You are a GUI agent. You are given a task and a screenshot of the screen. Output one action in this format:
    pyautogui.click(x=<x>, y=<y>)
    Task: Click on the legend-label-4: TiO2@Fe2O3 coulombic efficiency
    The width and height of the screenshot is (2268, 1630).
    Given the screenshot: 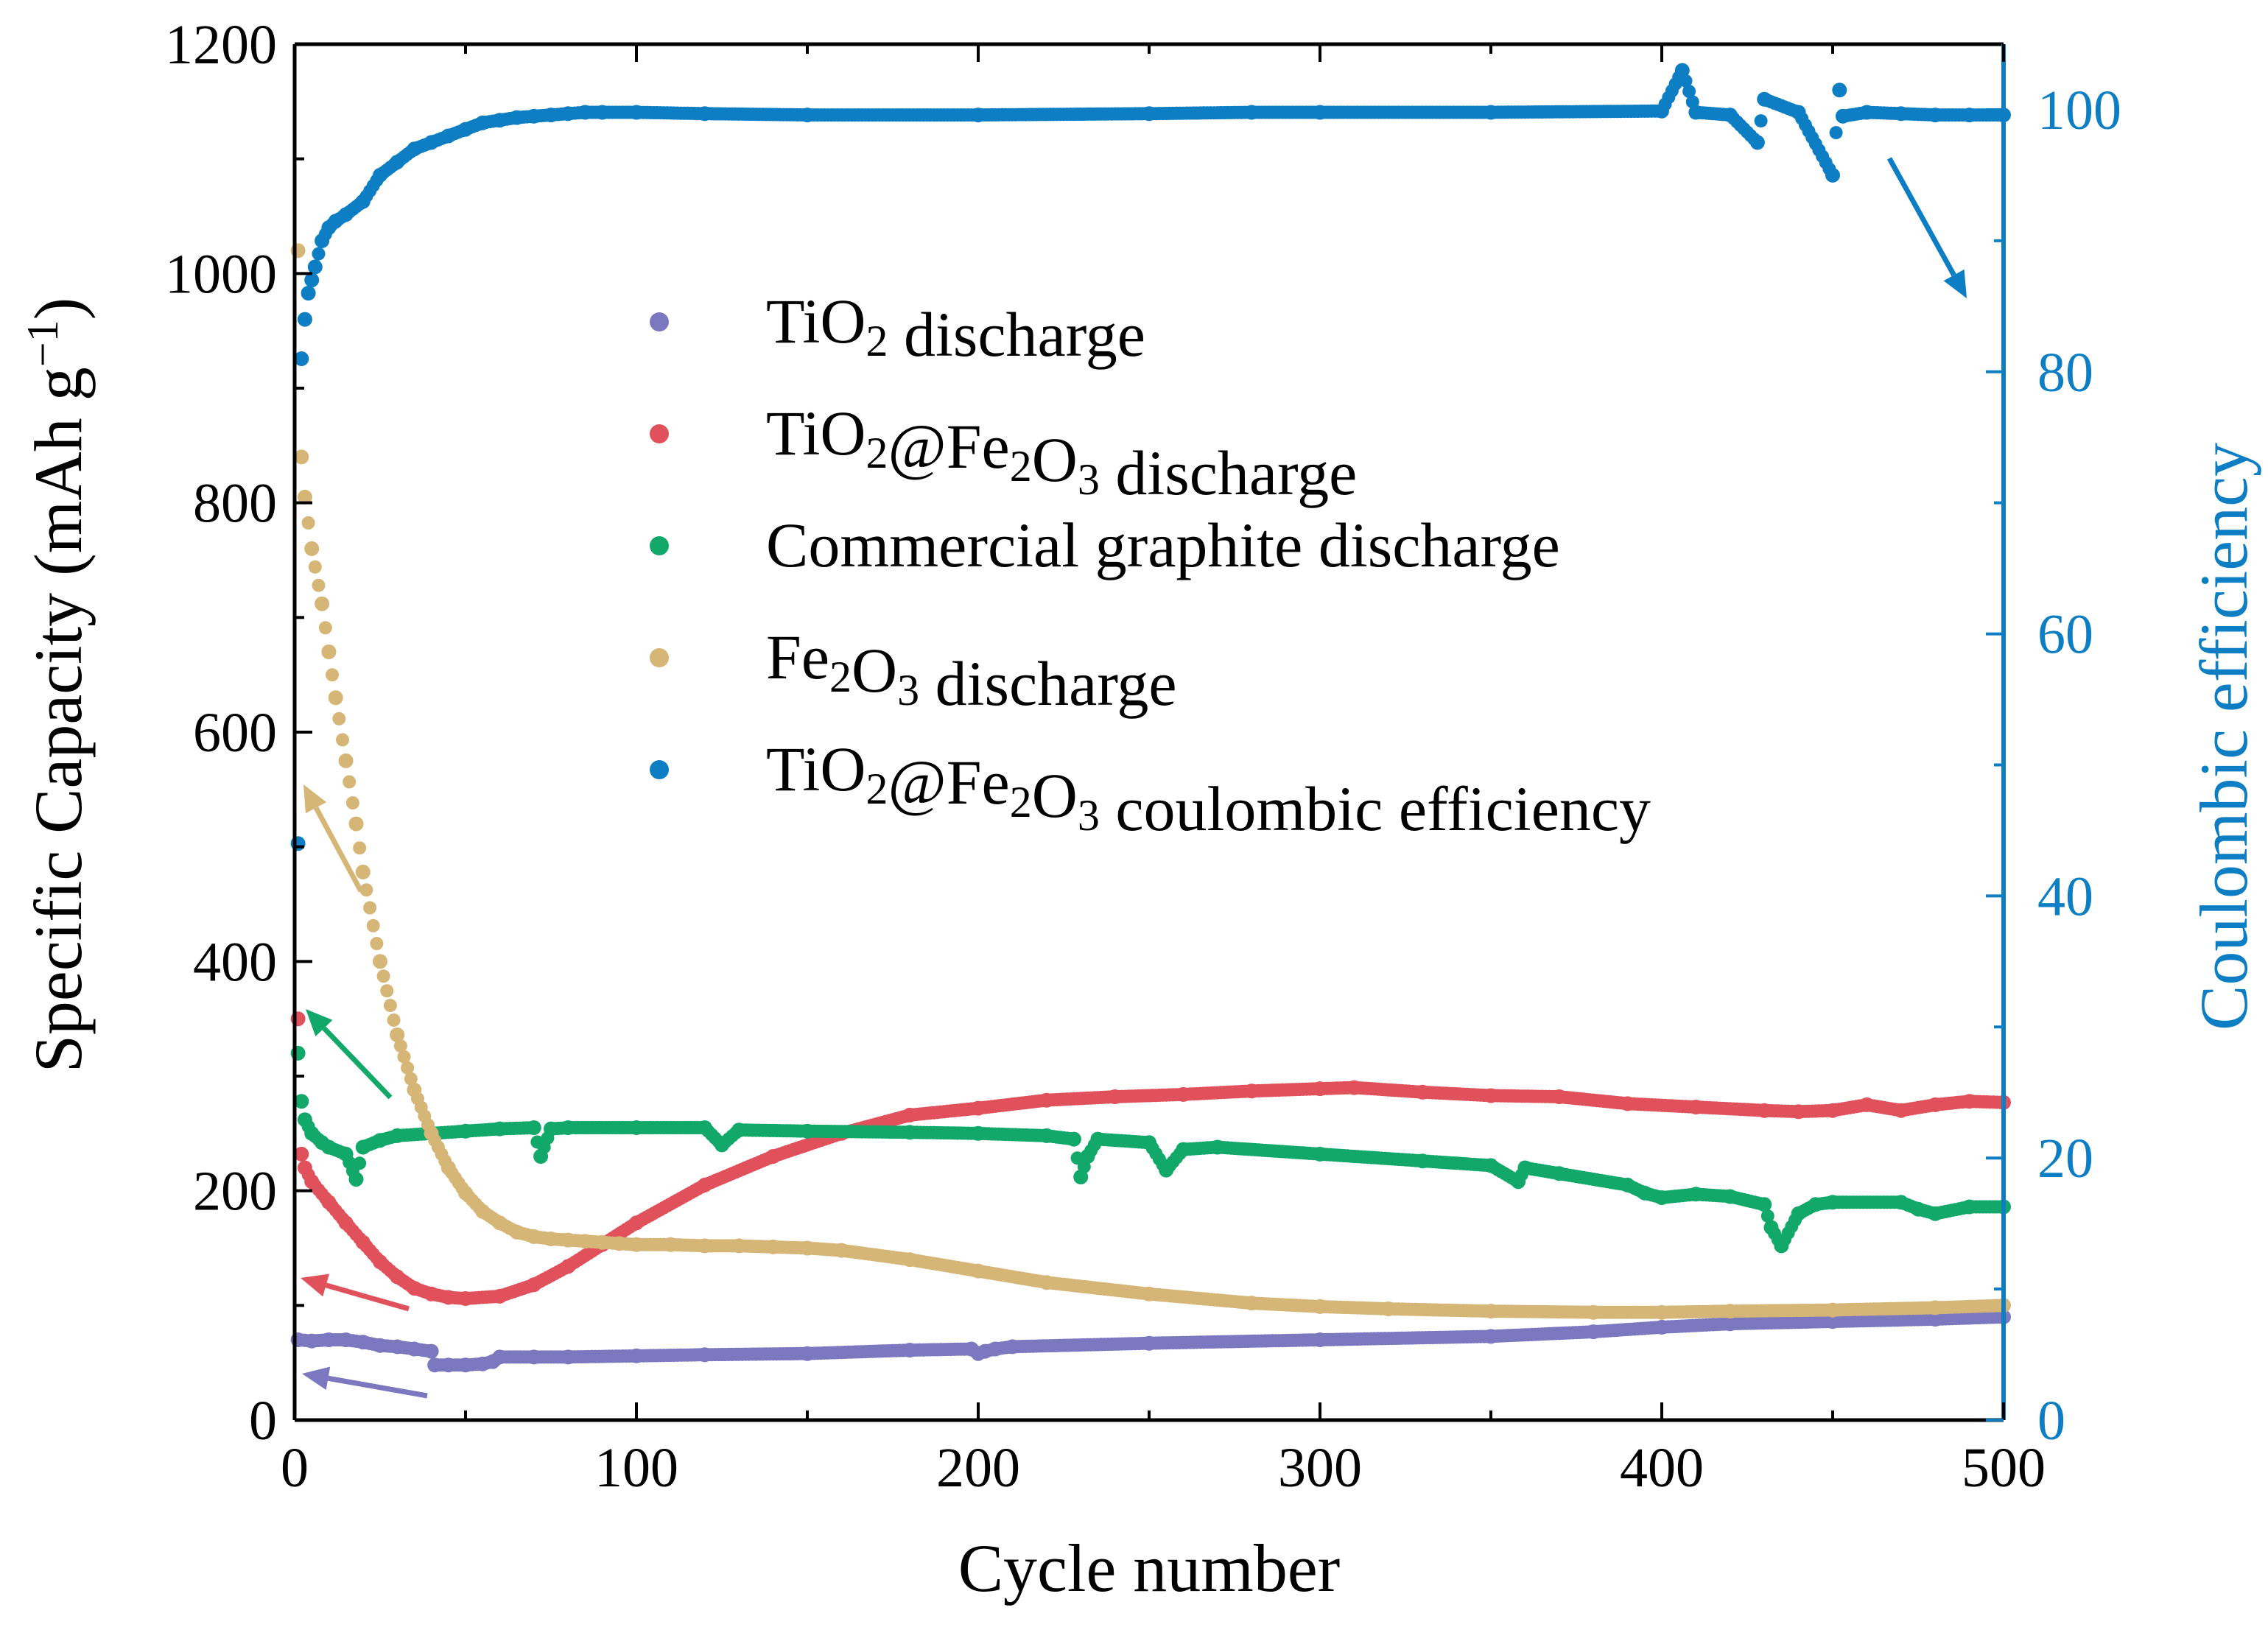 What is the action you would take?
    pyautogui.click(x=1208, y=789)
    